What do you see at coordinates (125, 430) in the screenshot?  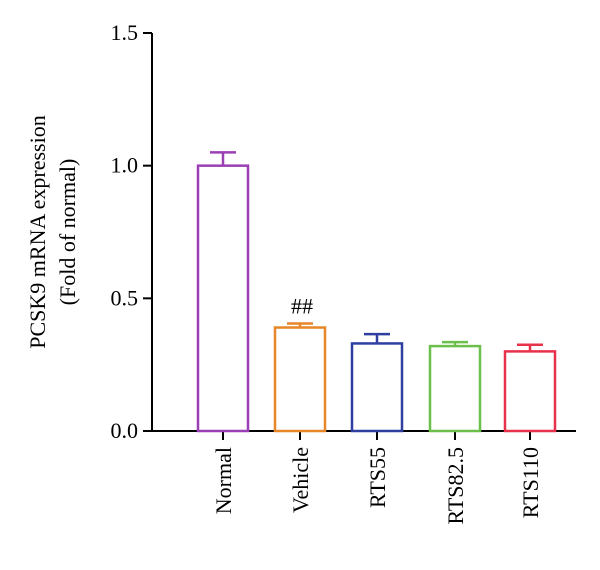 I see `y-tick-label: 0.0` at bounding box center [125, 430].